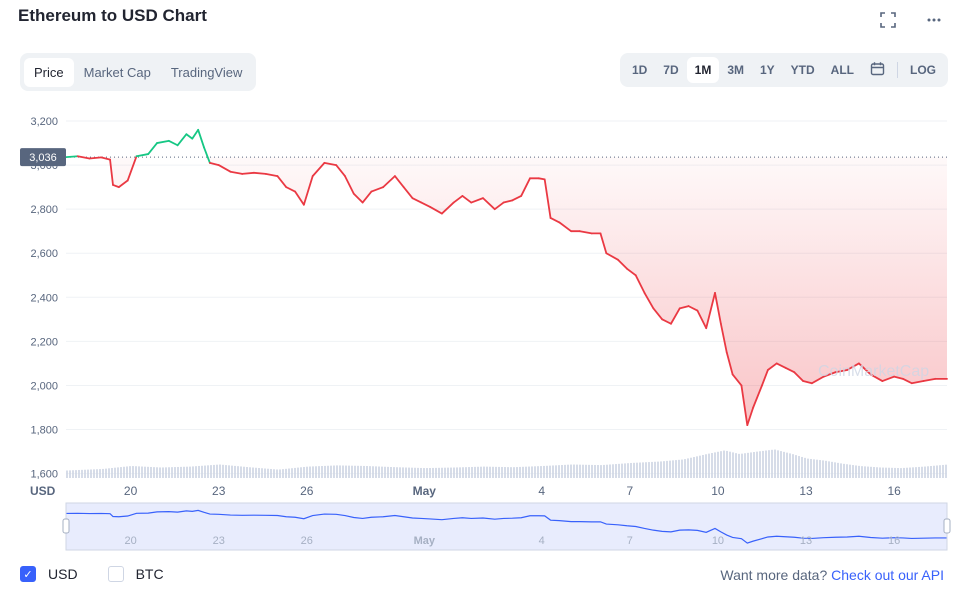  I want to click on tab-market-cap: Market Cap, so click(117, 72).